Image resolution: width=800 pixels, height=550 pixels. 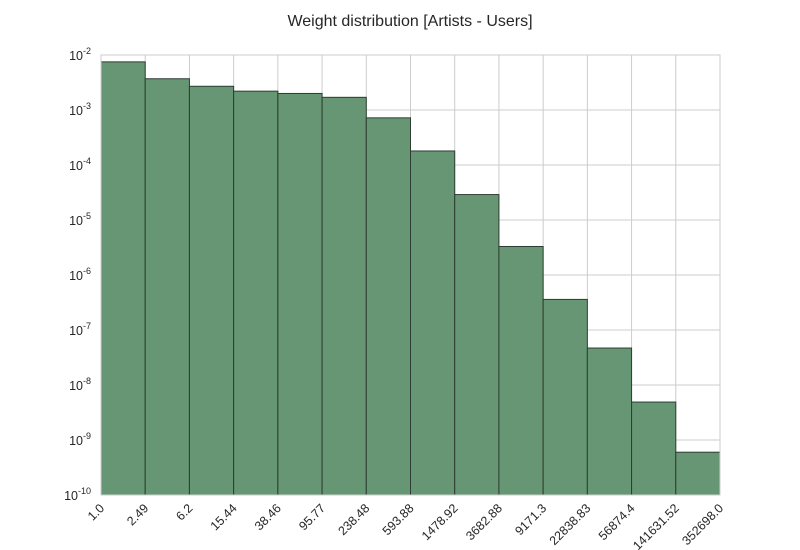 What do you see at coordinates (702, 524) in the screenshot?
I see `x-tick-label: 352698.0` at bounding box center [702, 524].